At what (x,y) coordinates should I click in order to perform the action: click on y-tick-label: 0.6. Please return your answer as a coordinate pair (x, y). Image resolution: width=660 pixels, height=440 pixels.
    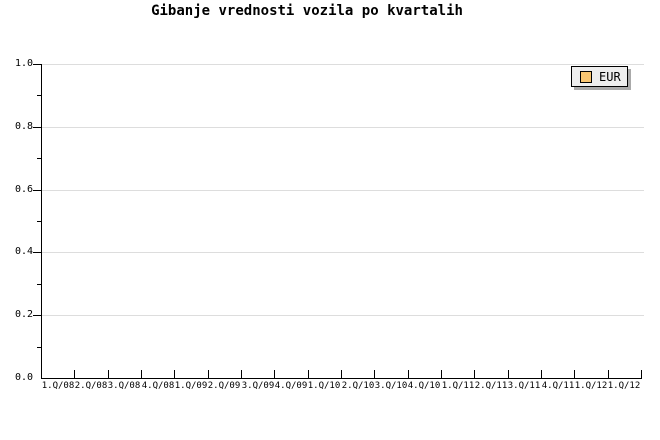
    Looking at the image, I should click on (23, 189).